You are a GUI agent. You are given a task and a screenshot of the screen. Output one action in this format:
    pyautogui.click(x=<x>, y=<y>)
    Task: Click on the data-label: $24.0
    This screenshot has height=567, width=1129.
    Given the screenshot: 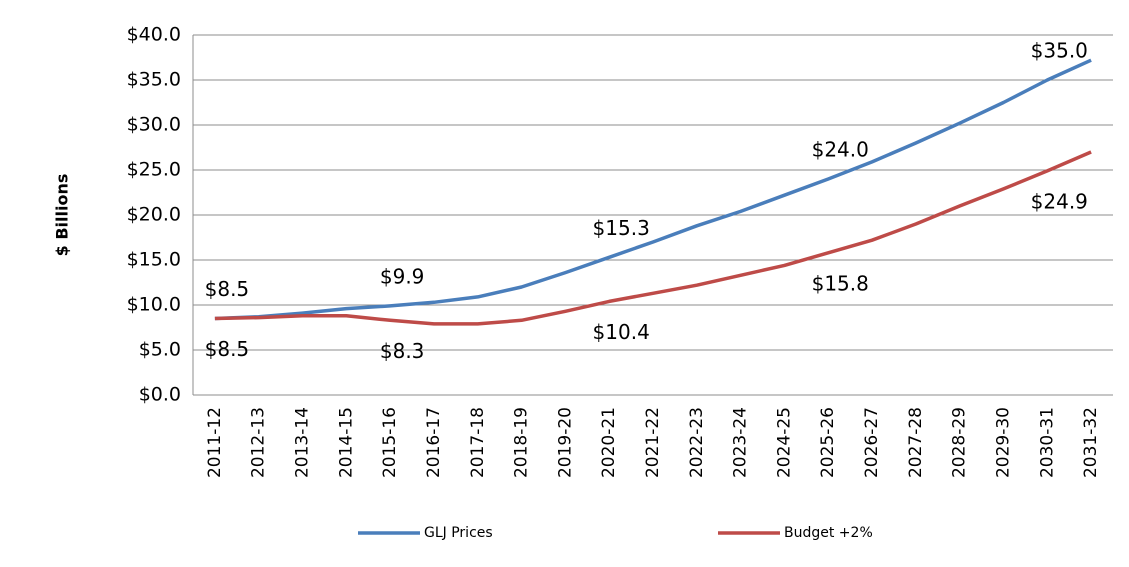 What is the action you would take?
    pyautogui.click(x=840, y=150)
    